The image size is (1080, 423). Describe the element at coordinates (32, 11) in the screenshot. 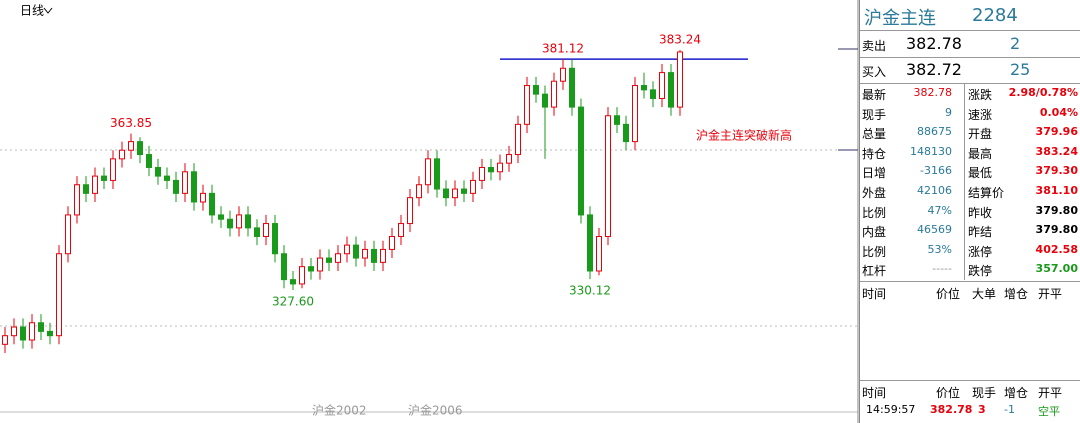

I see `period-selector: 日线` at that location.